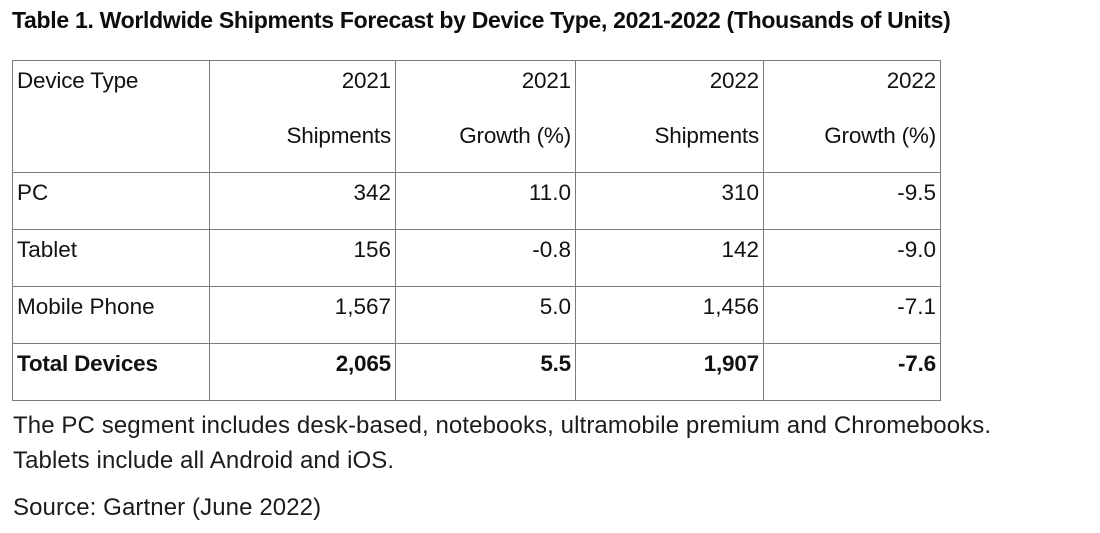  Describe the element at coordinates (852, 258) in the screenshot. I see `cell-tablet-growth-2022: -9.0` at that location.